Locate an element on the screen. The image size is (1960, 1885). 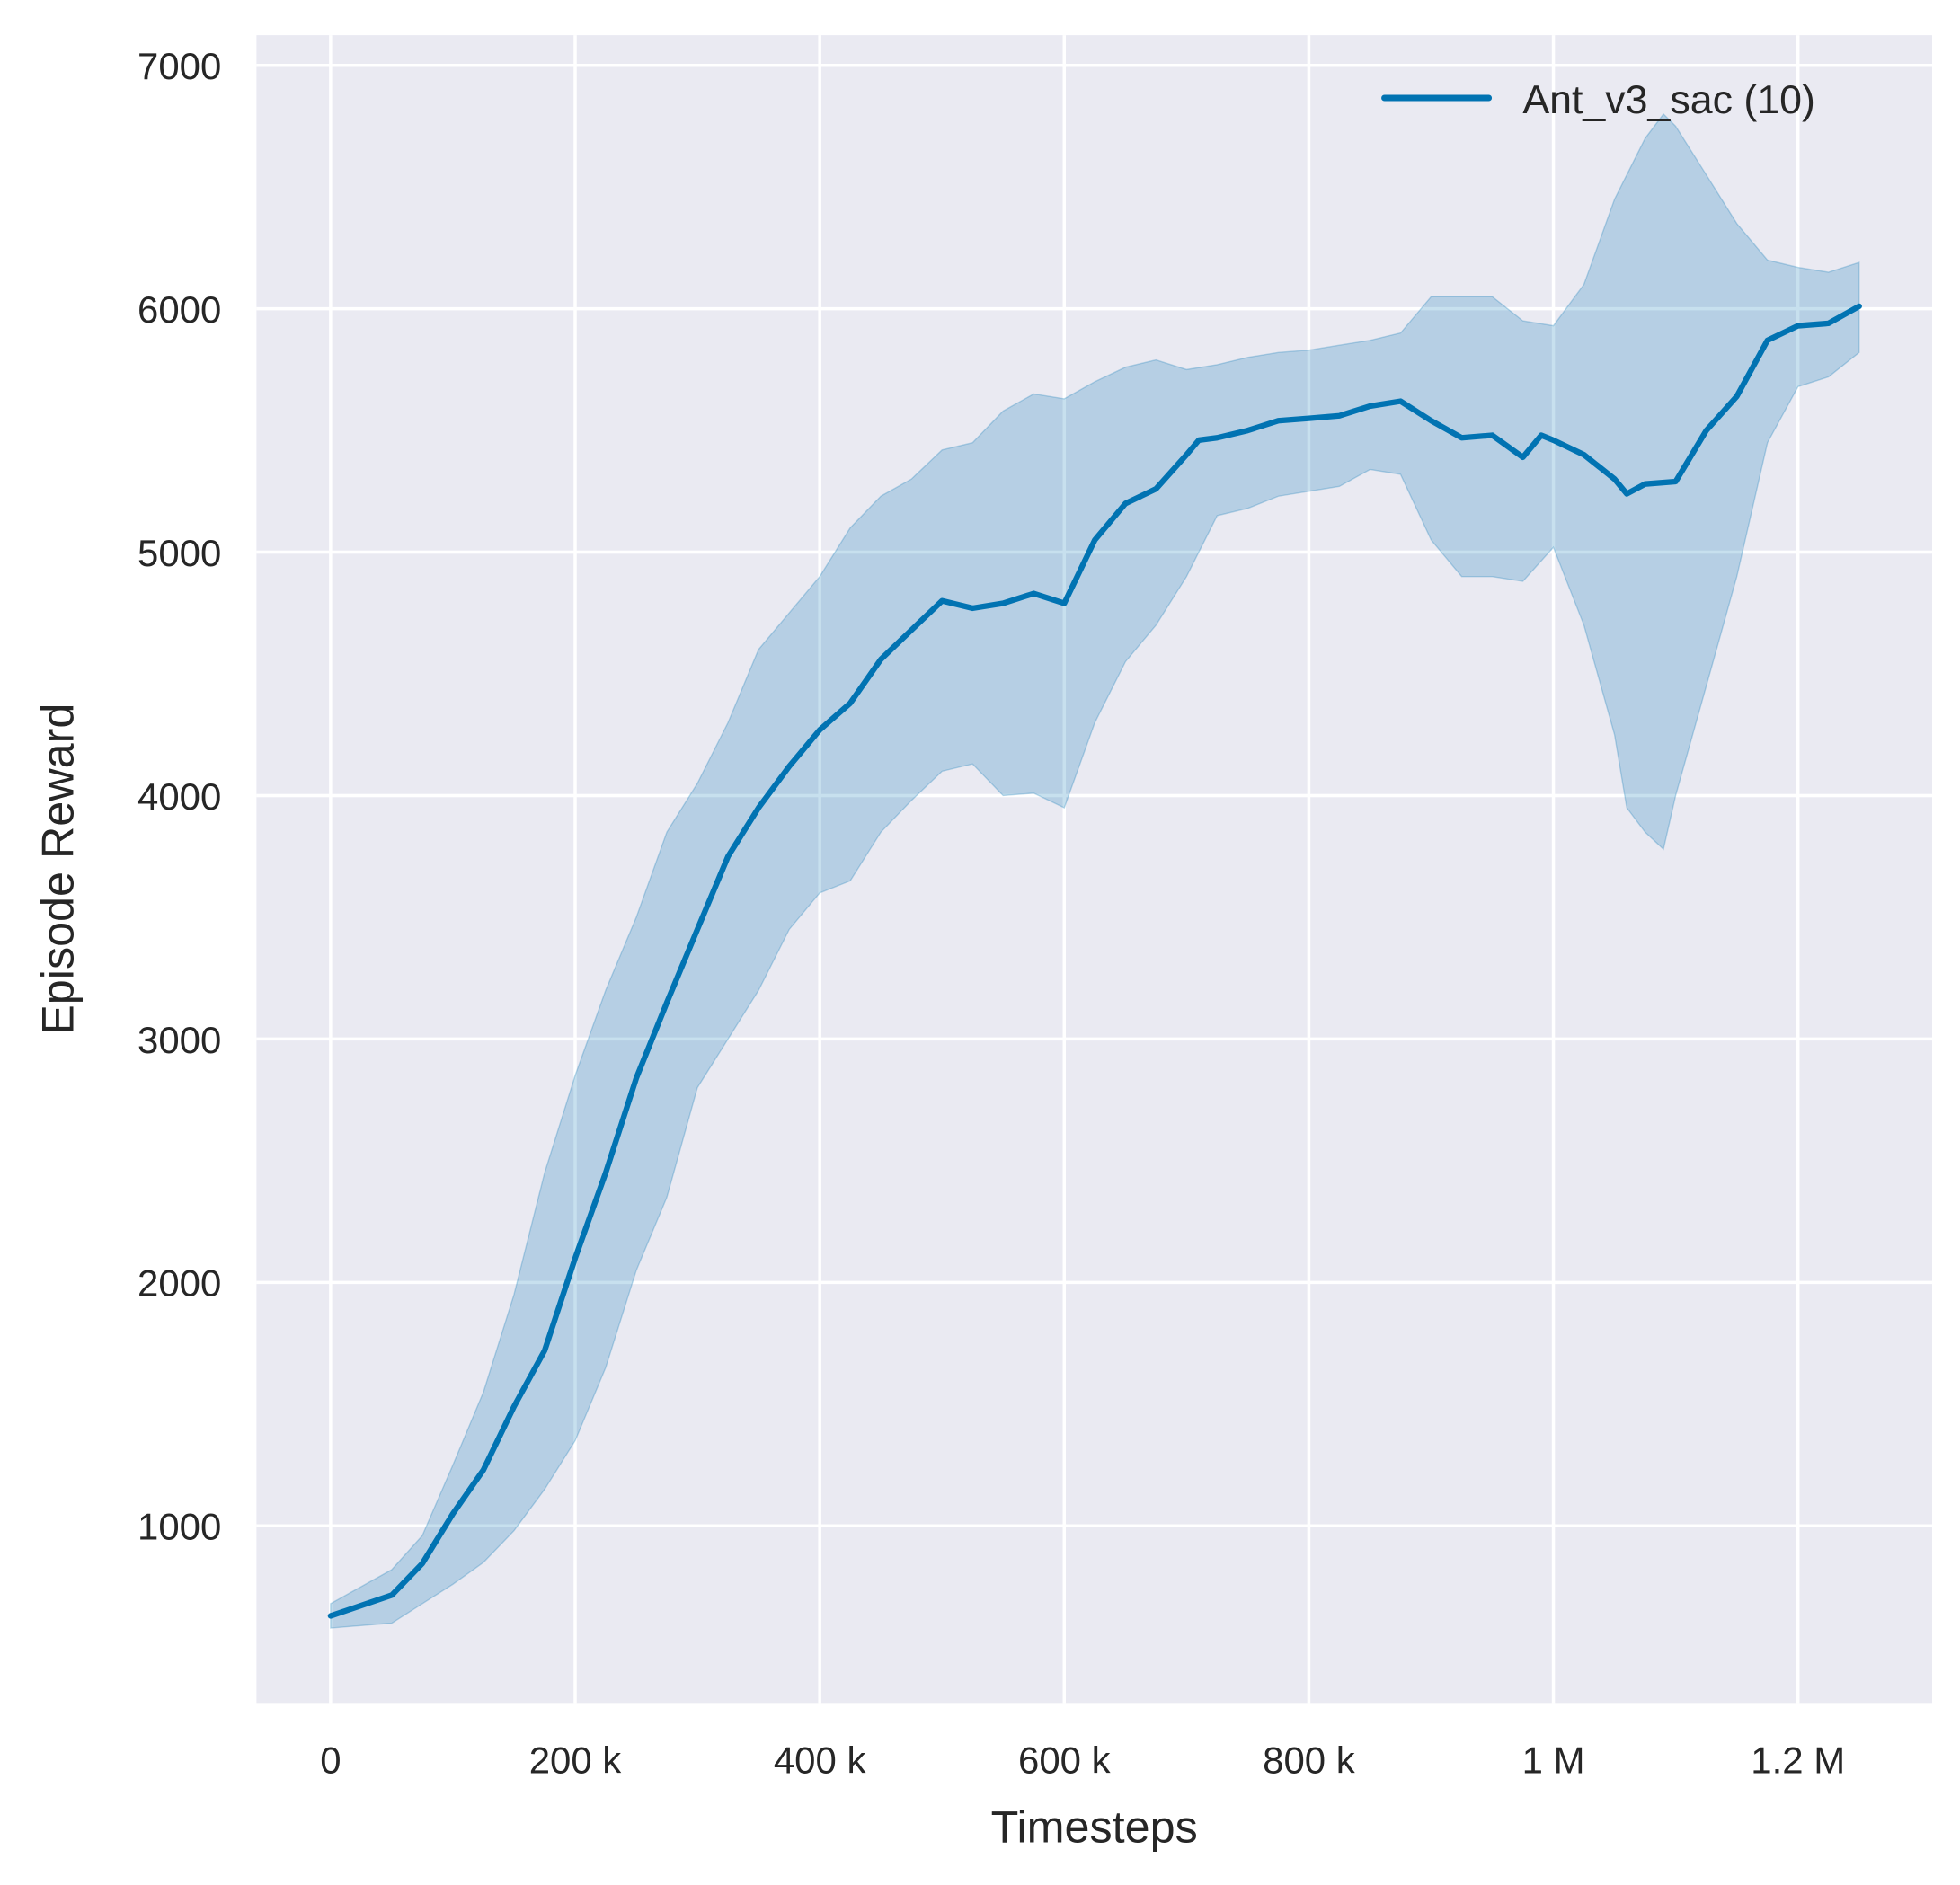
x-tick-label: 800 k is located at coordinates (1309, 1760).